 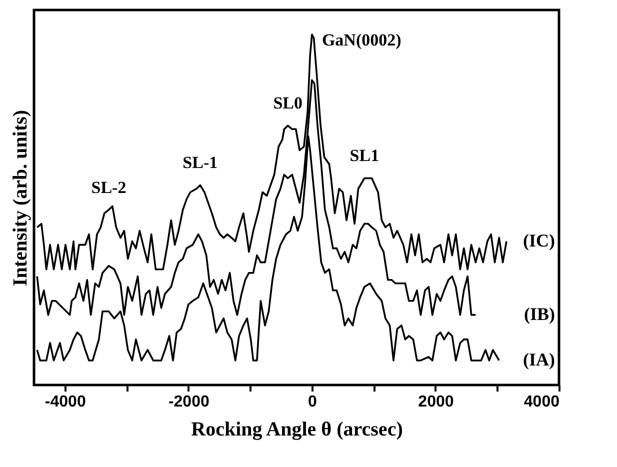 I want to click on annotation: SL-1, so click(x=200, y=162).